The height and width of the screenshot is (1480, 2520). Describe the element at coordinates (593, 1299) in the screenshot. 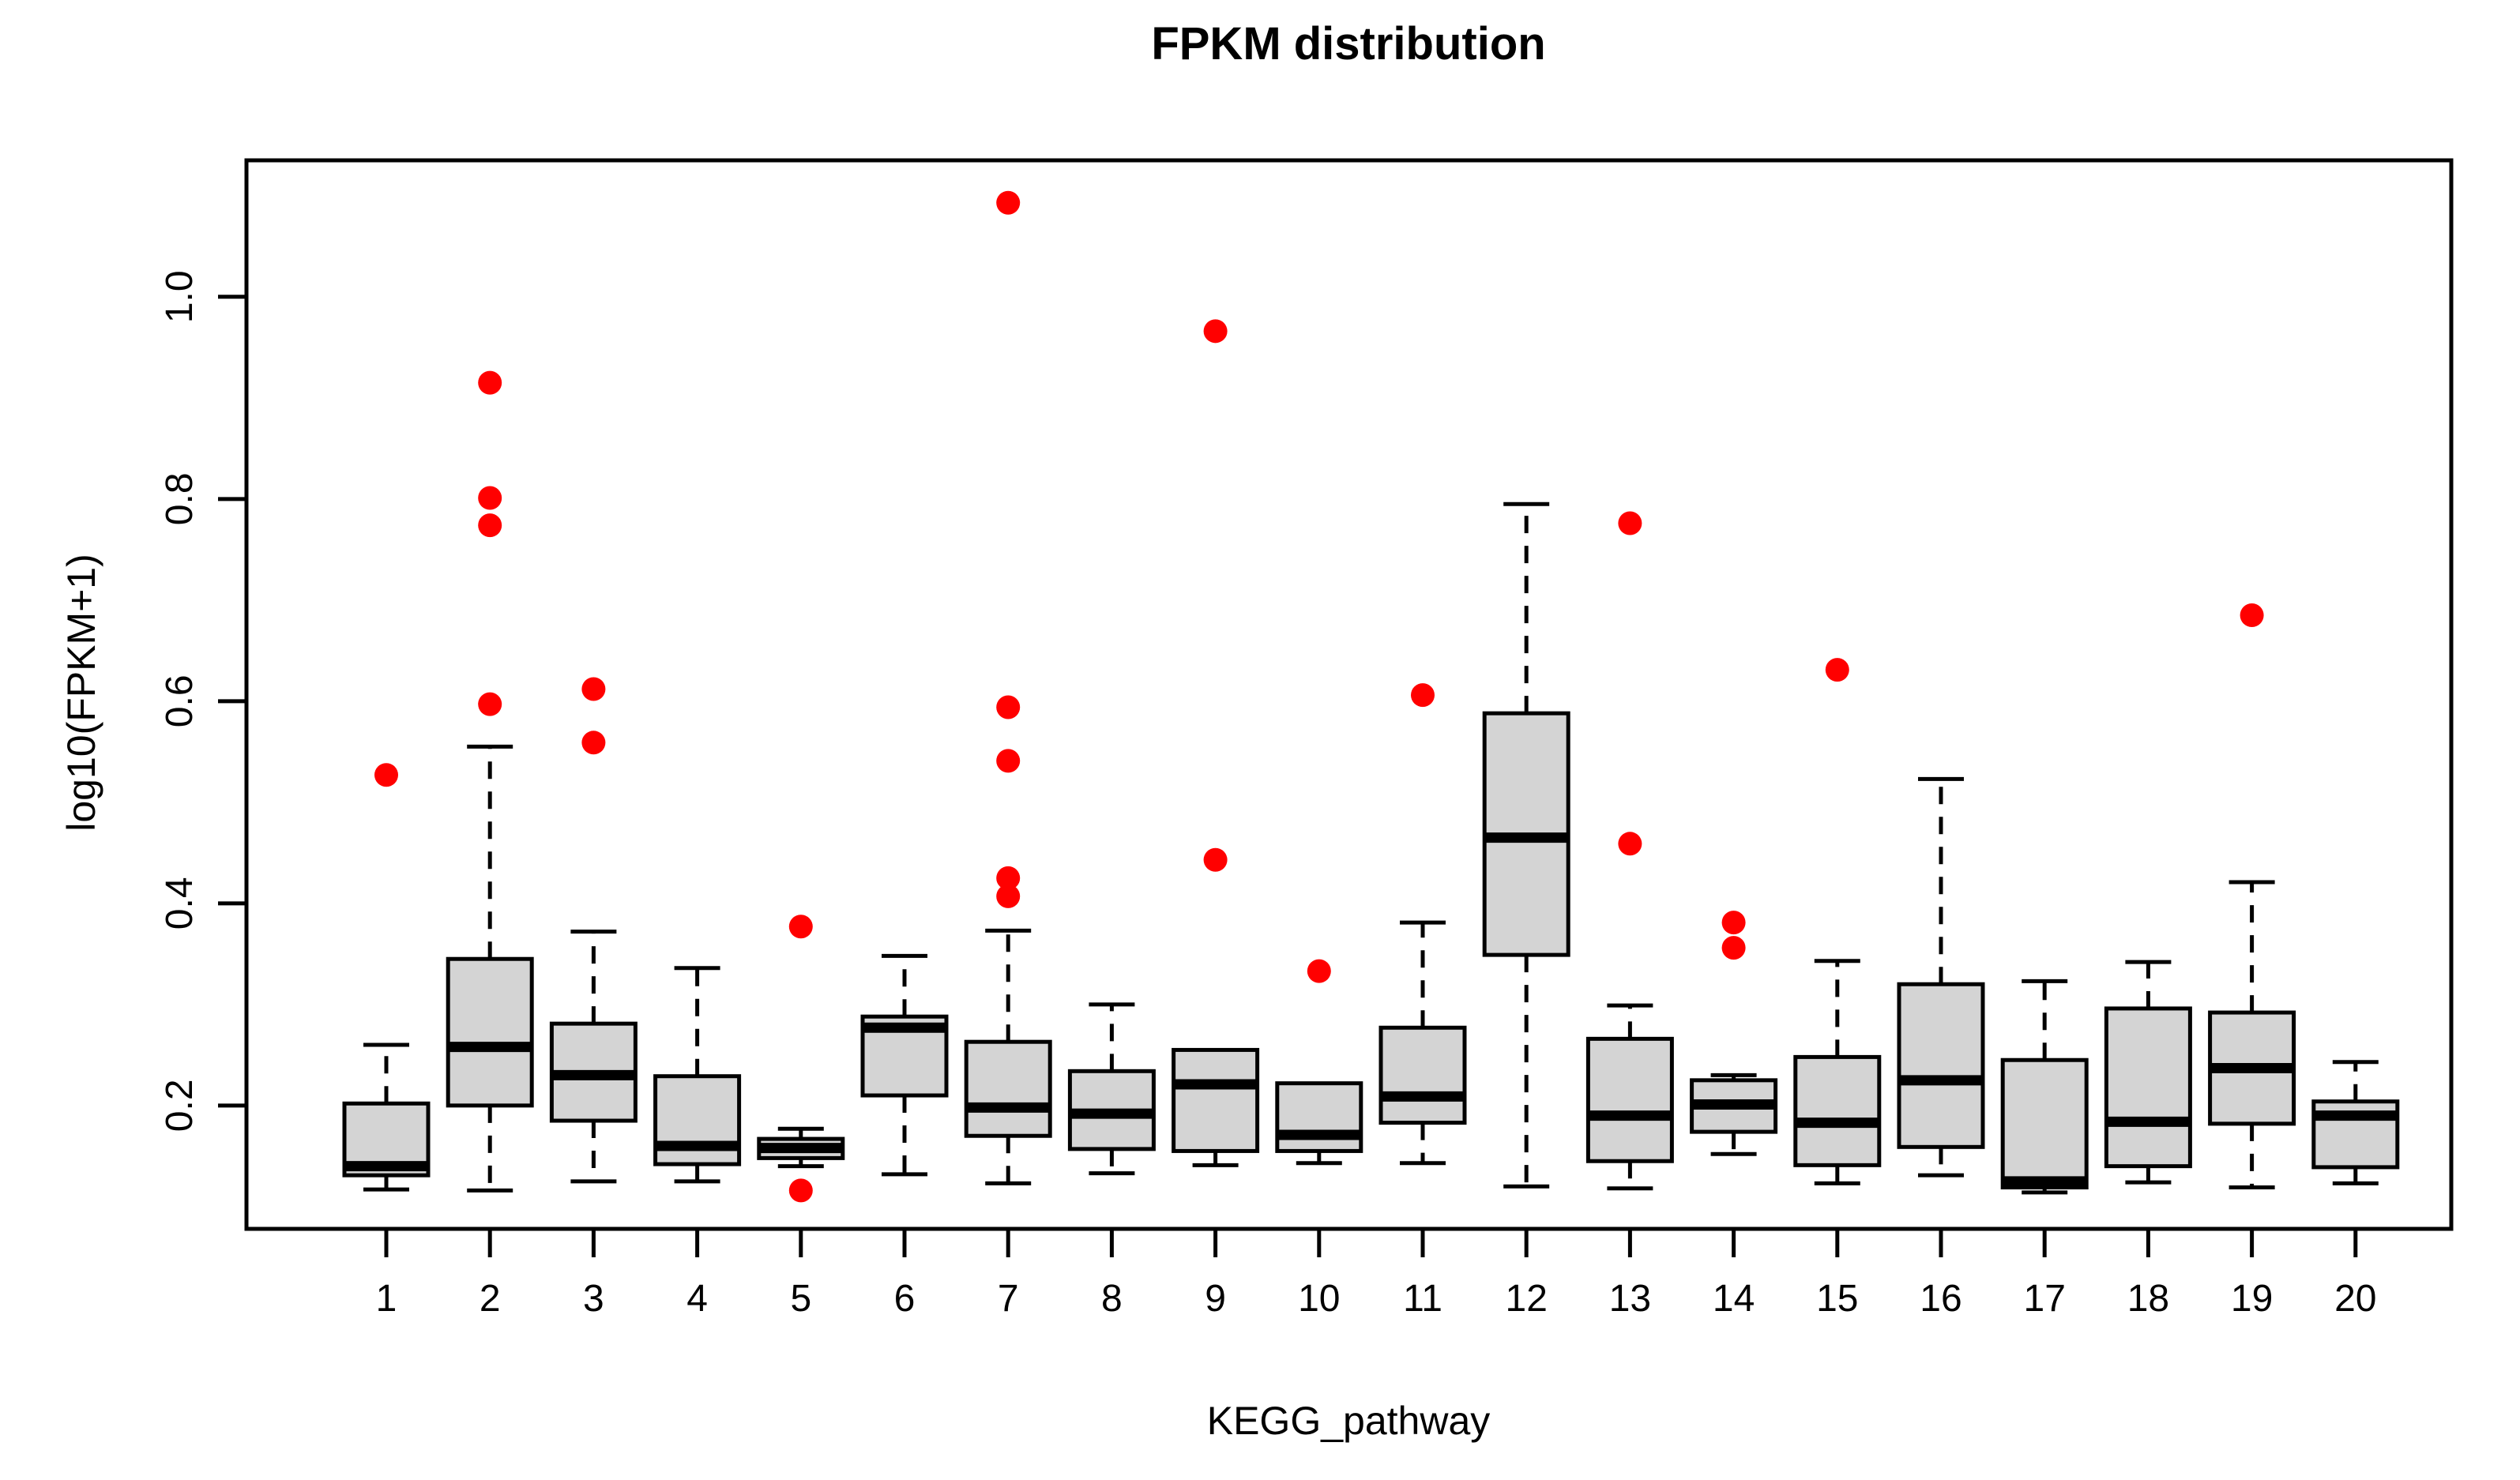

I see `x-tick-label: 3` at that location.